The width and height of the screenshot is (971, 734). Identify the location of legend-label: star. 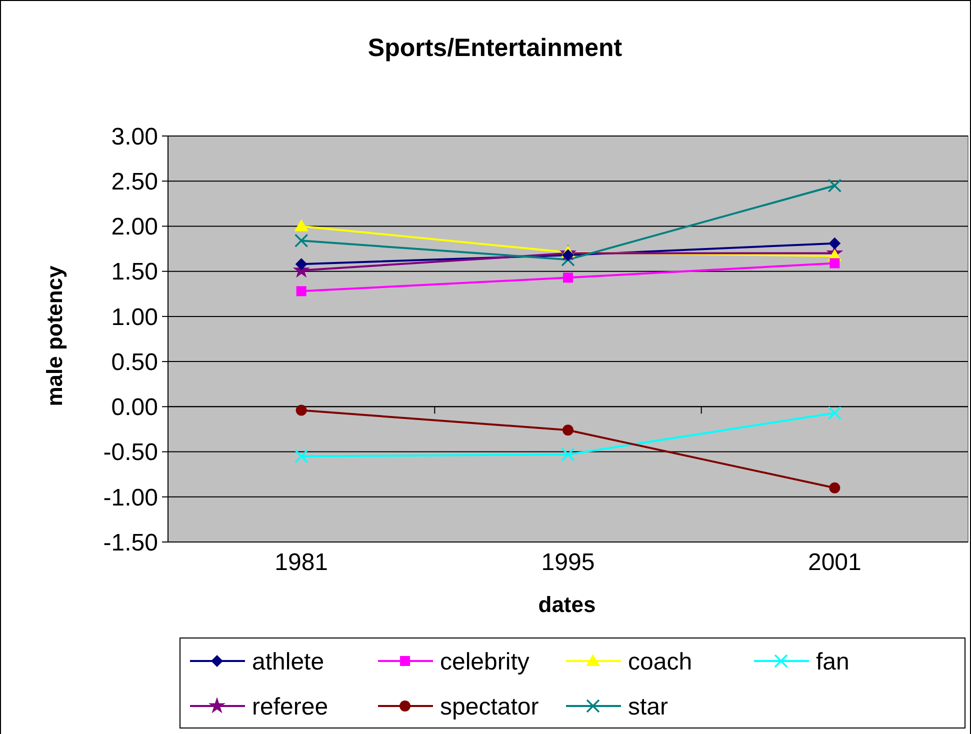
(648, 706).